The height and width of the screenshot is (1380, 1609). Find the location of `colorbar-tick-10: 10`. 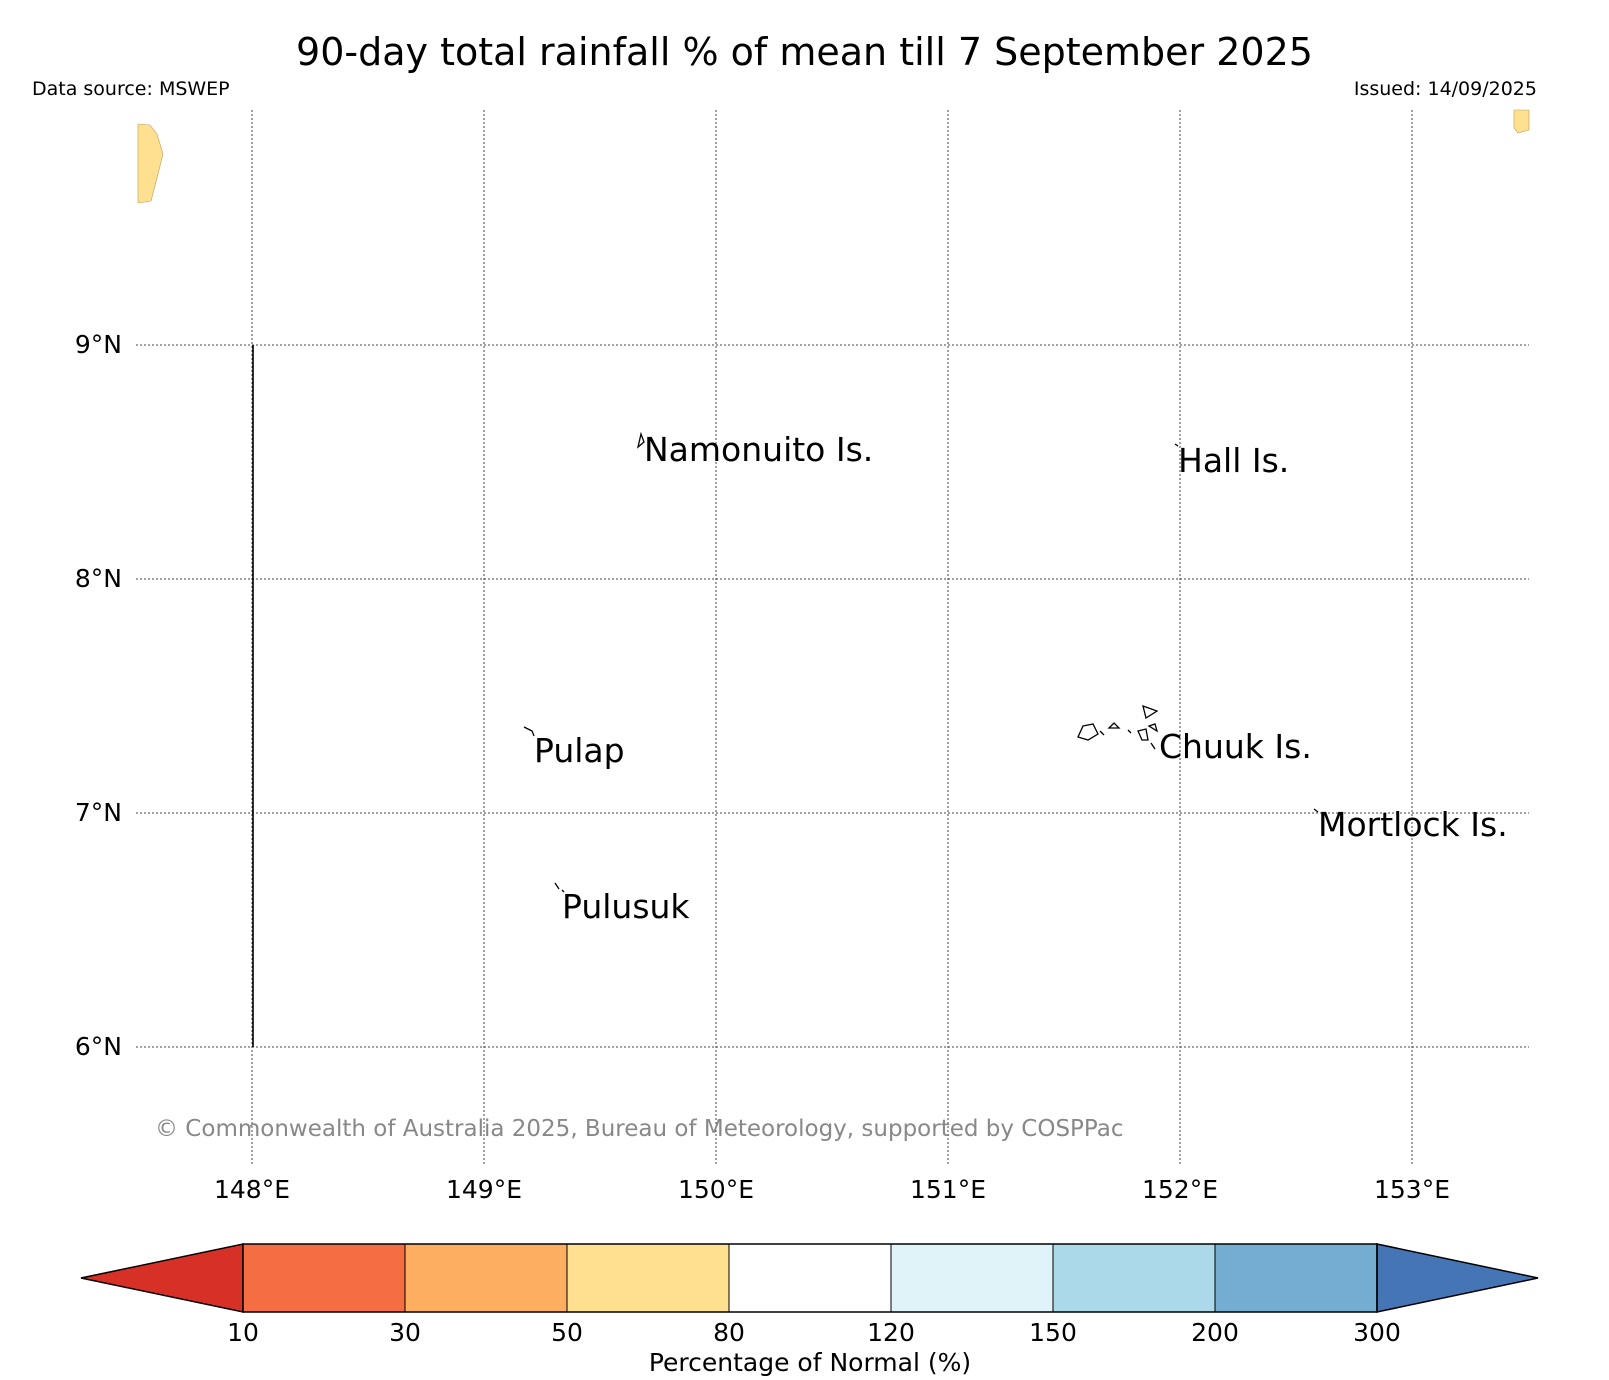

colorbar-tick-10: 10 is located at coordinates (243, 1332).